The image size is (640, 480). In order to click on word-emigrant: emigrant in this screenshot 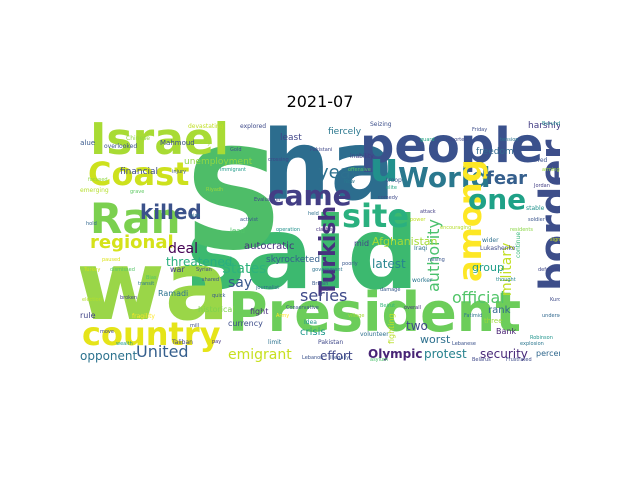, I will do `click(260, 355)`.